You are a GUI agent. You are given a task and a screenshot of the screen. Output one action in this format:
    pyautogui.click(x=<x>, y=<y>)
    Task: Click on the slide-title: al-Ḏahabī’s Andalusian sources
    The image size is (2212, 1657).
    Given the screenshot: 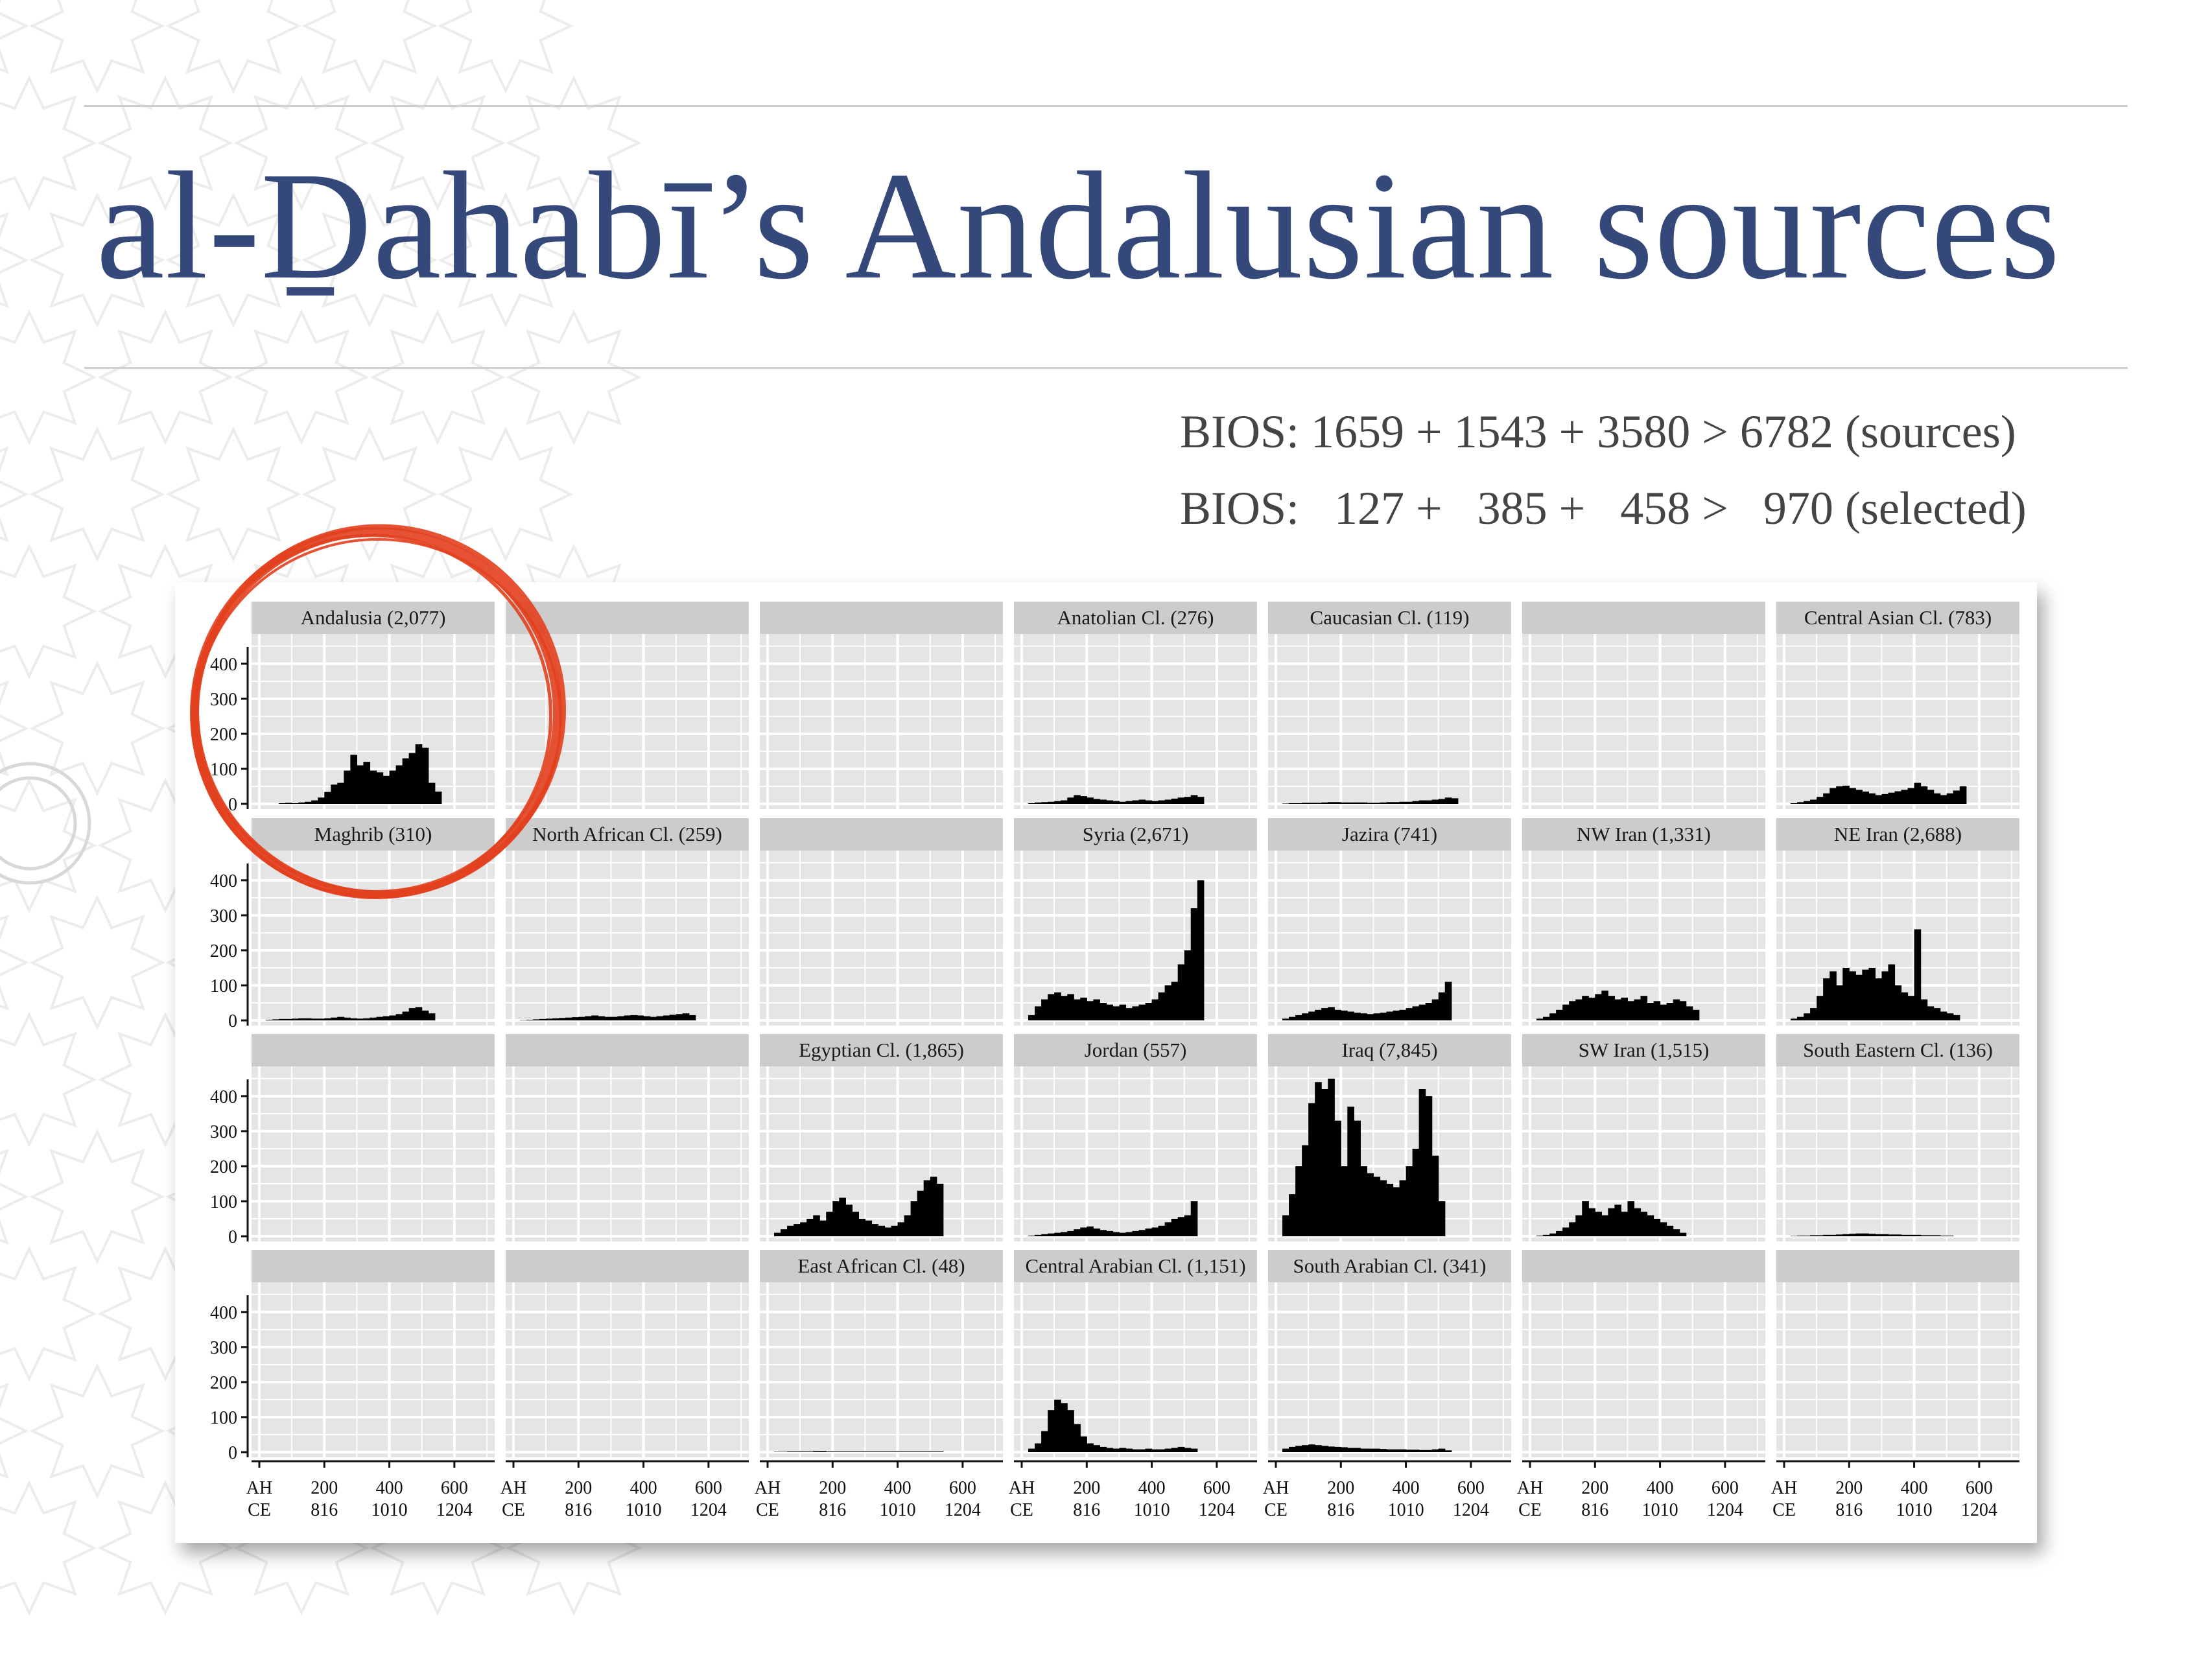 What is the action you would take?
    pyautogui.click(x=1078, y=226)
    